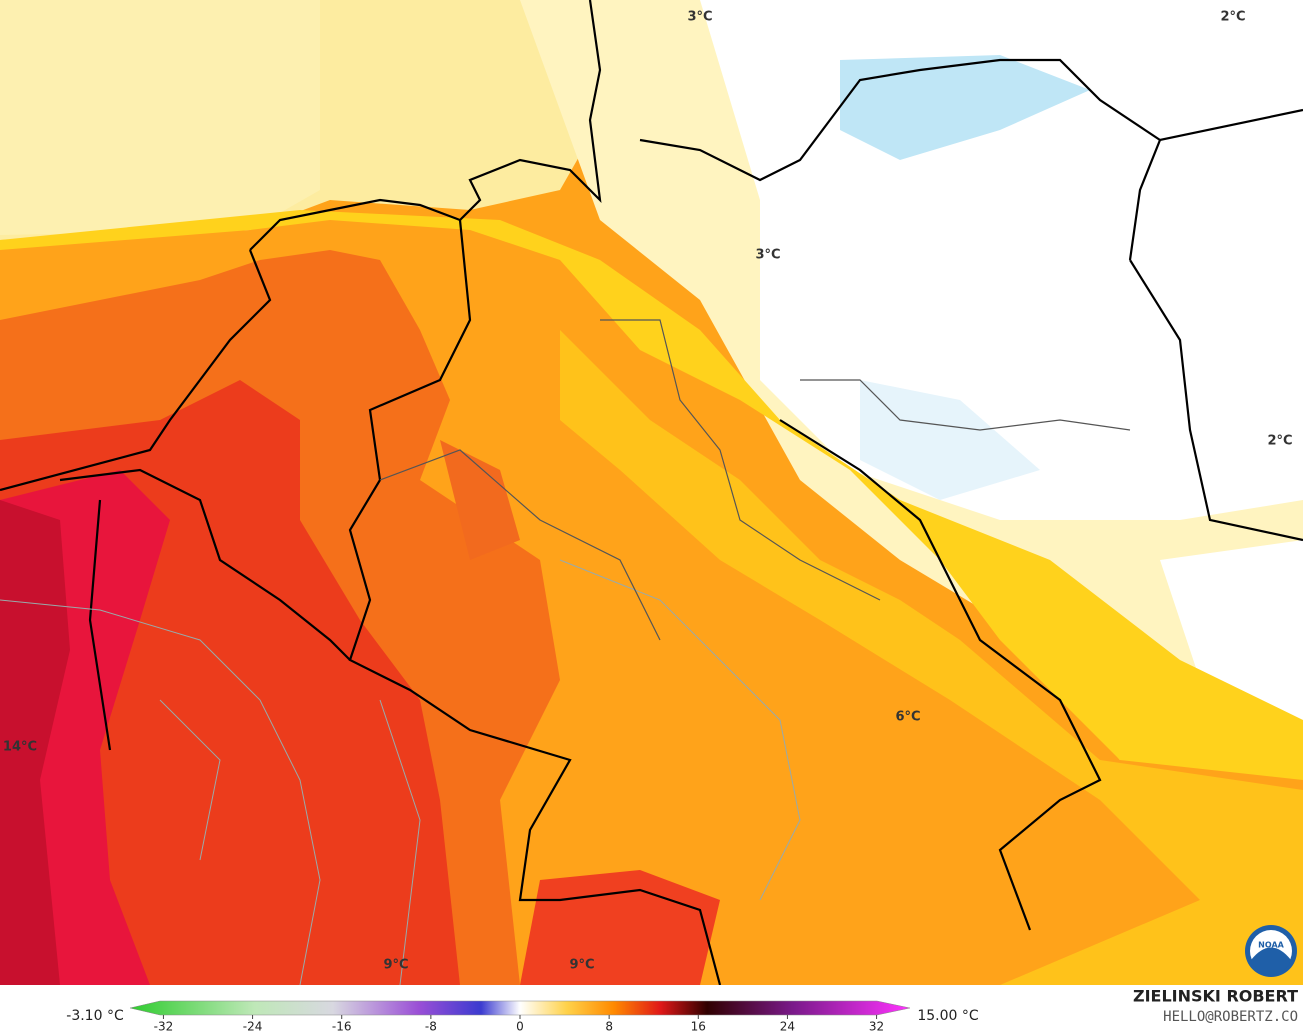 The height and width of the screenshot is (1035, 1303). I want to click on colorbar-tick-label: -8, so click(431, 1027).